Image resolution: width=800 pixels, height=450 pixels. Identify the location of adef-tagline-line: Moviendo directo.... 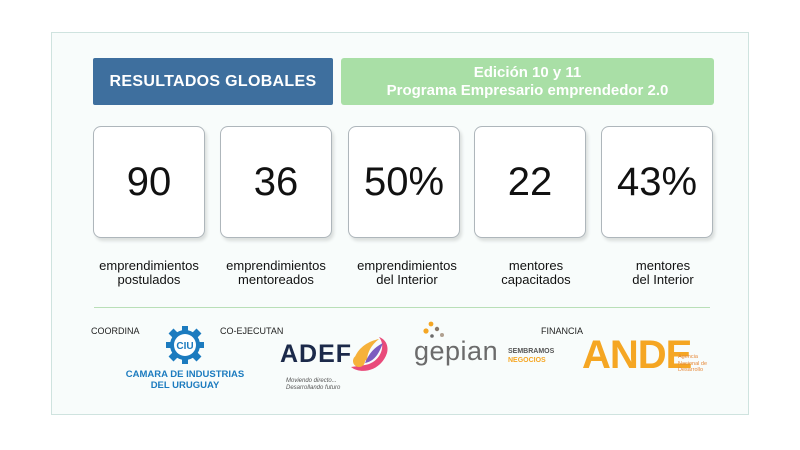
(311, 381).